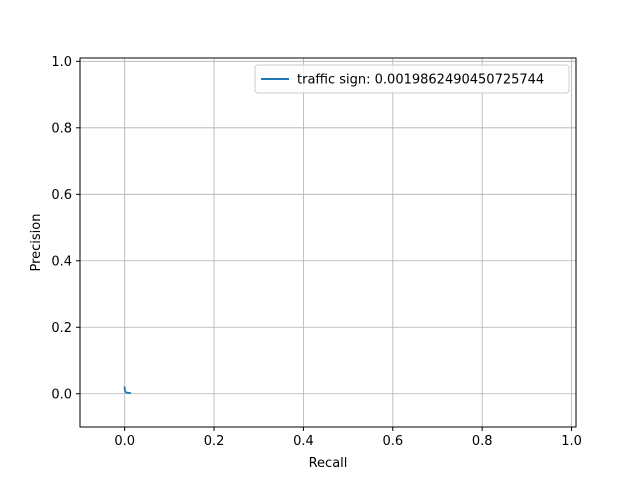 This screenshot has height=480, width=640. What do you see at coordinates (61, 261) in the screenshot?
I see `y-tick-label: 0.4` at bounding box center [61, 261].